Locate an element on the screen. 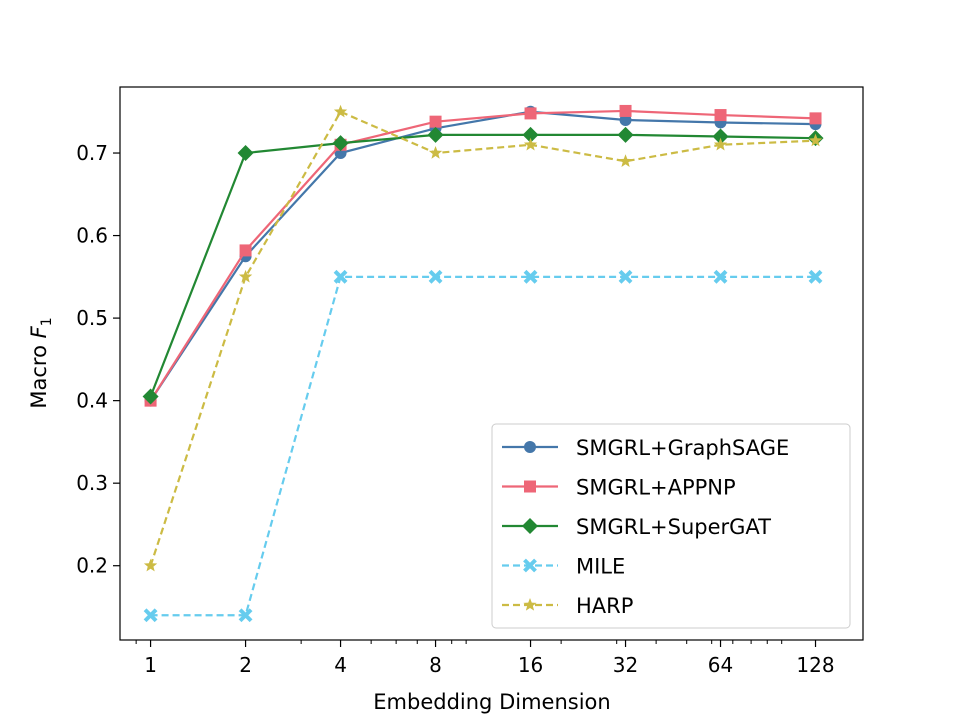 This screenshot has width=960, height=720. legend-entry-mile: MILE is located at coordinates (563, 567).